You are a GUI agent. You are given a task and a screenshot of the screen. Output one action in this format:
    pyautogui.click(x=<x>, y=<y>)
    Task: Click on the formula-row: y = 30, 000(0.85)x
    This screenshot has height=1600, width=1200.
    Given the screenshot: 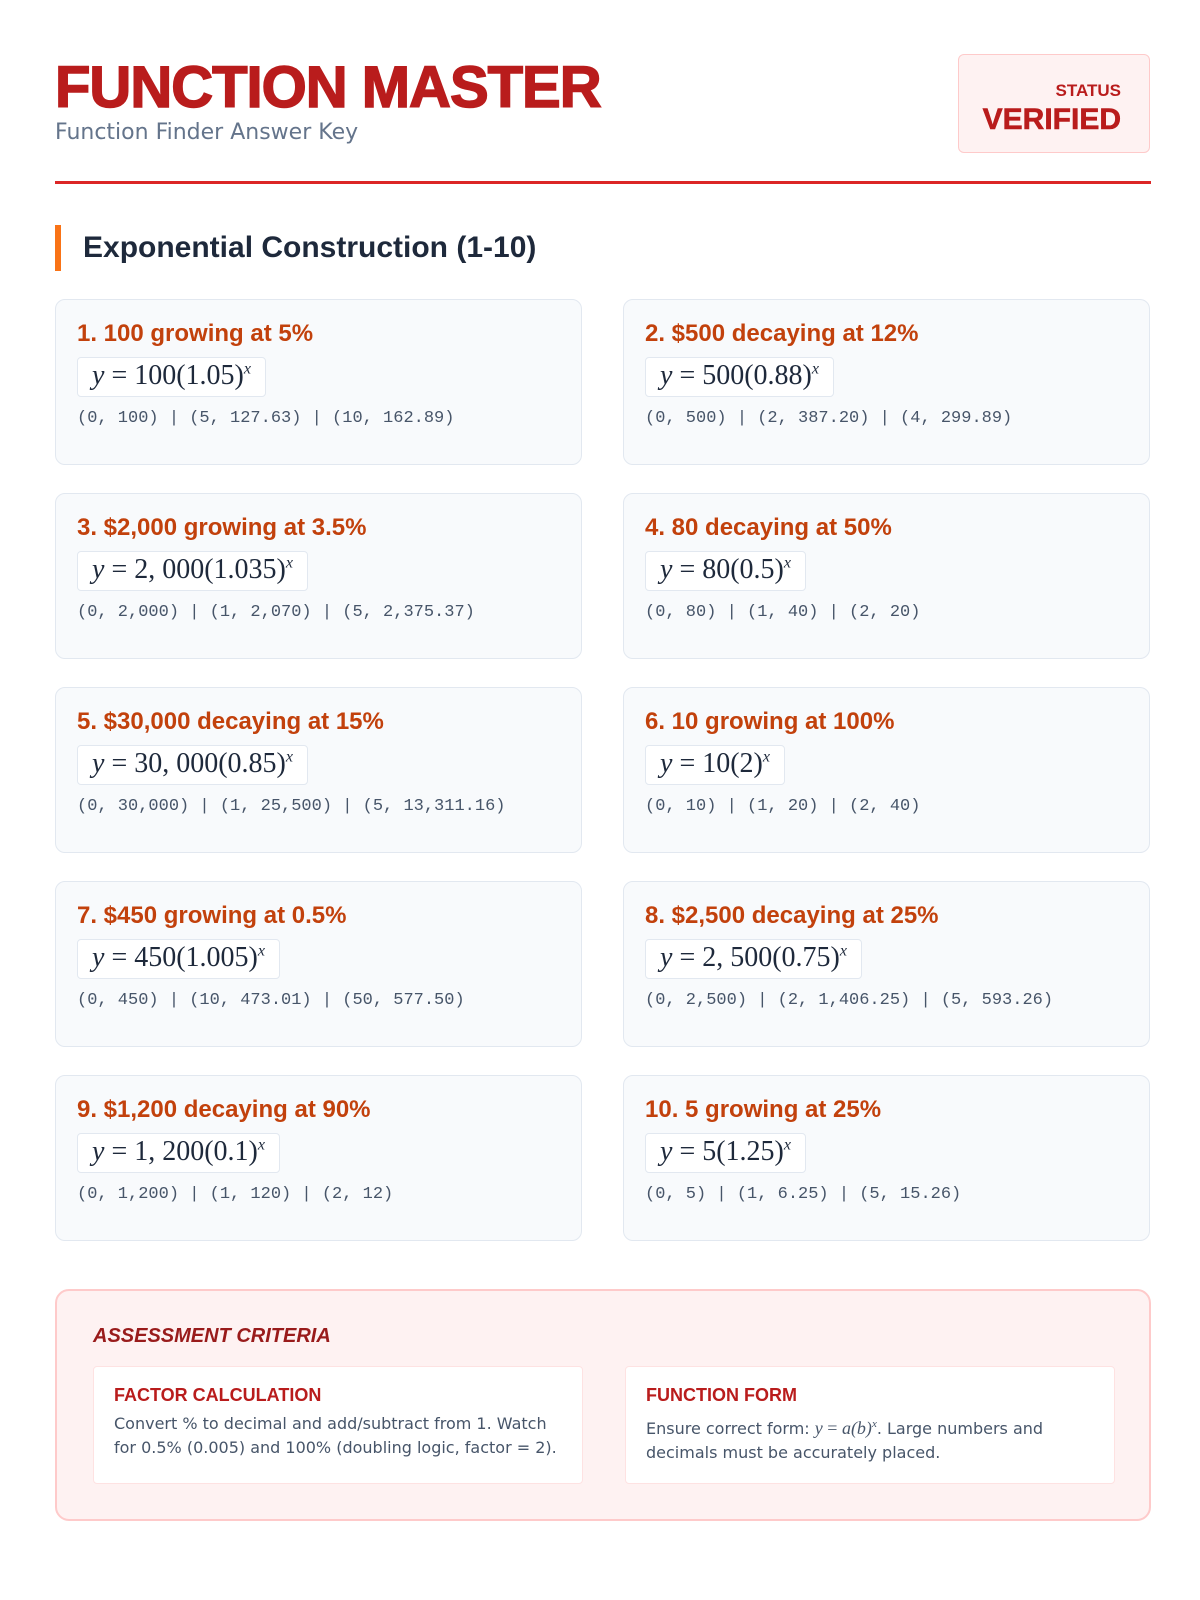 What is the action you would take?
    pyautogui.click(x=319, y=760)
    